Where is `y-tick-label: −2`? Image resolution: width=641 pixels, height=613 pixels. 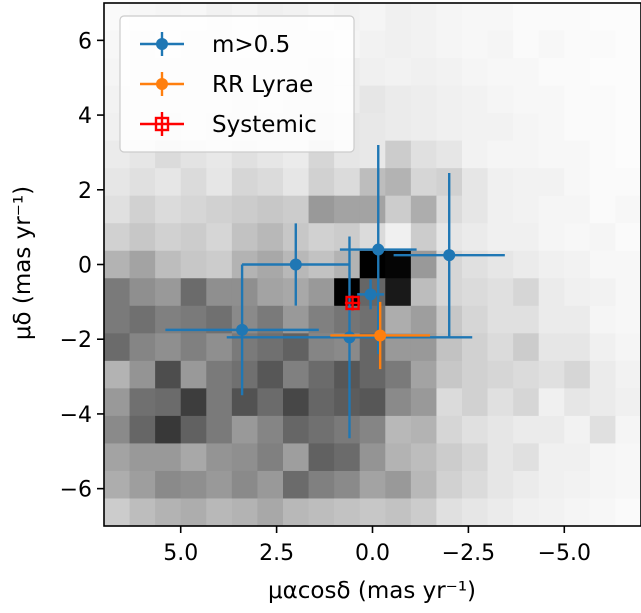
y-tick-label: −2 is located at coordinates (76, 340).